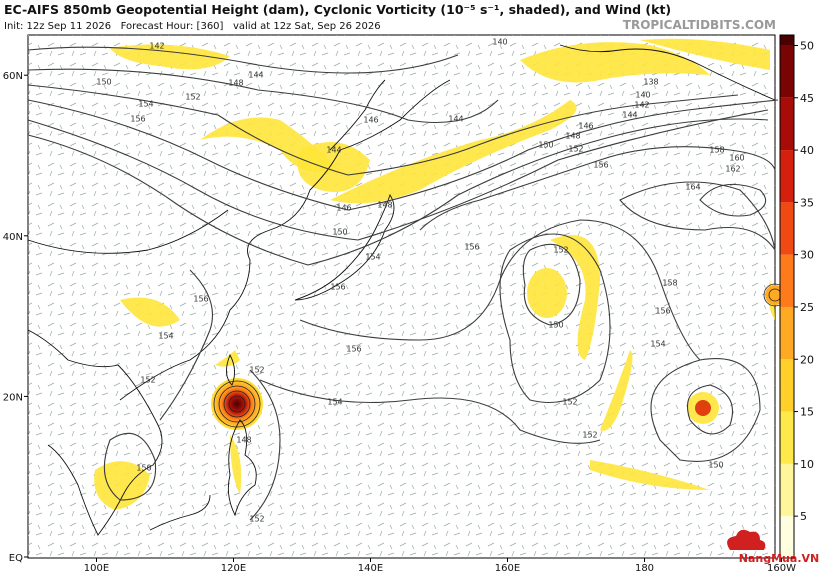  I want to click on watermark: NangMua.VN, so click(779, 558).